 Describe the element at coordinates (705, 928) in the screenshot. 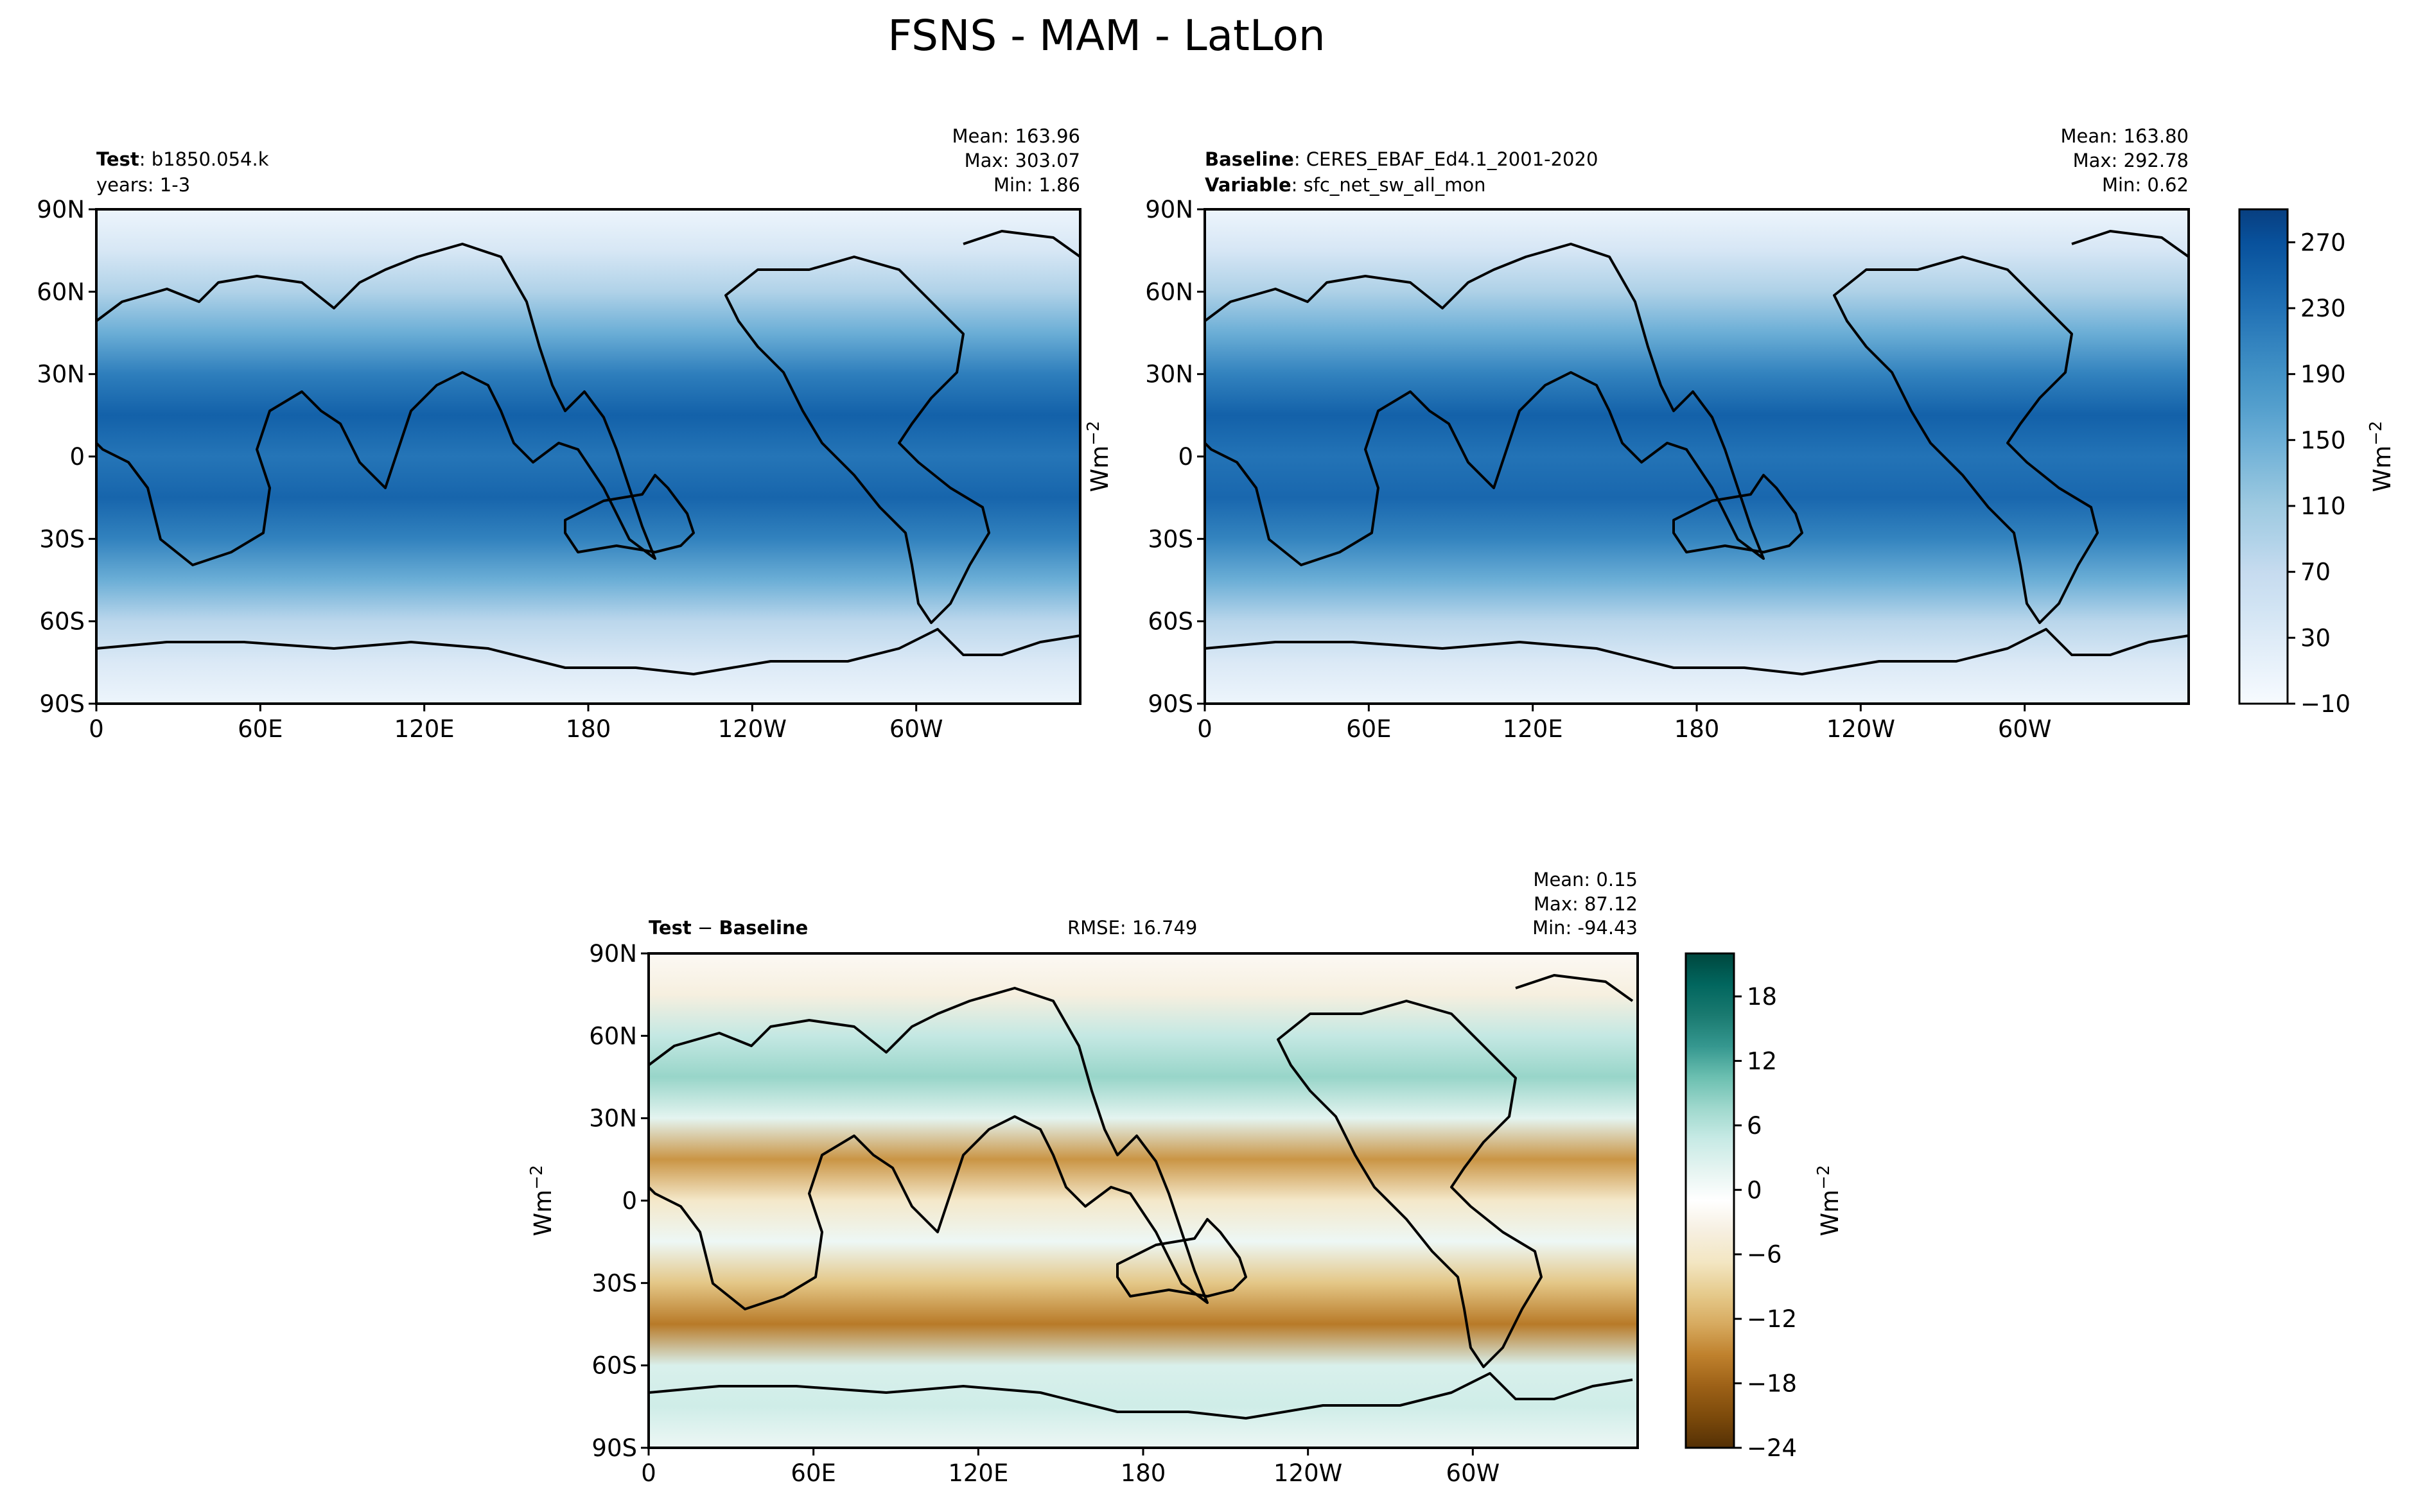

I see `difference-label-minus: −` at that location.